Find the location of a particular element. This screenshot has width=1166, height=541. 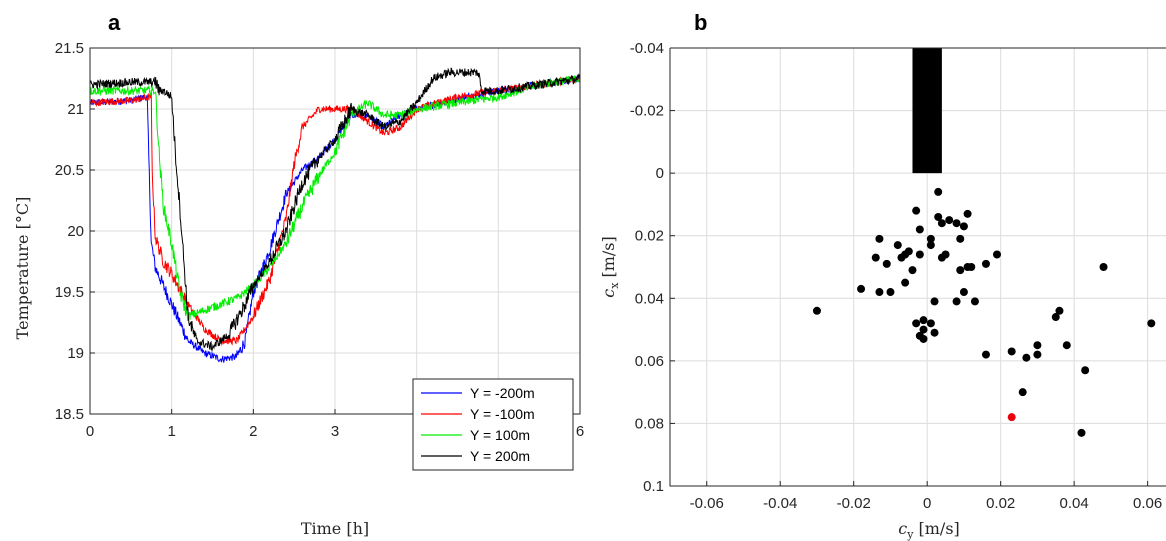

legend-box is located at coordinates (493, 424).